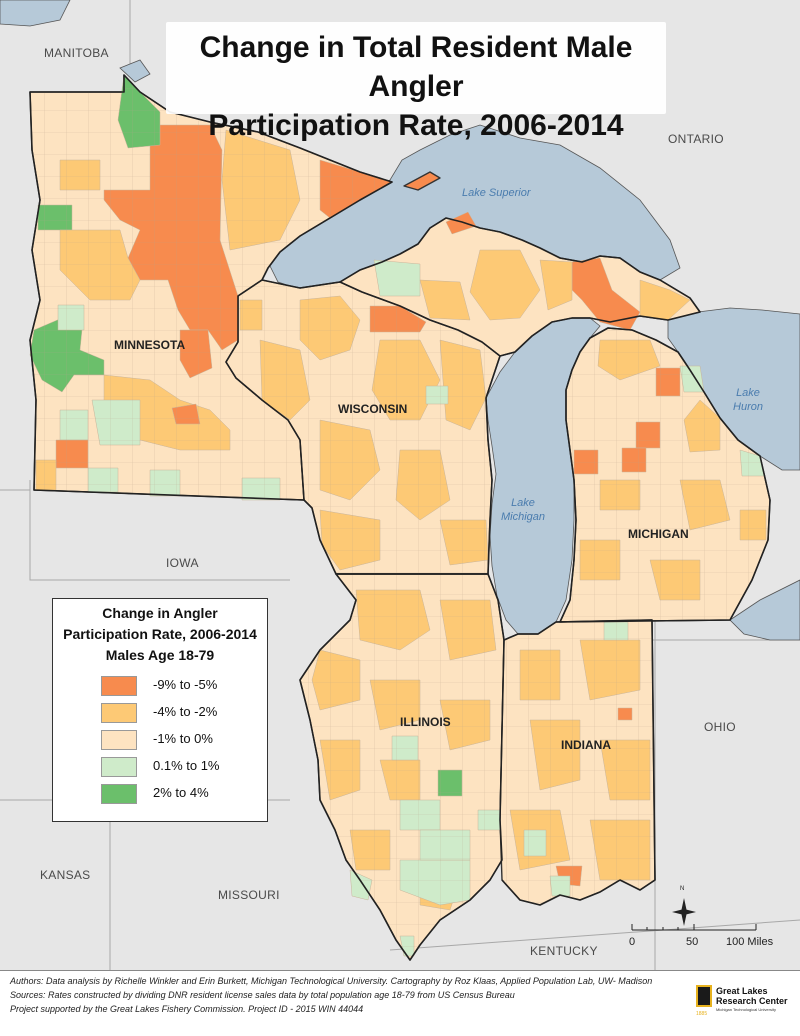  Describe the element at coordinates (564, 951) in the screenshot. I see `label-kentucky: KENTUCKY` at that location.